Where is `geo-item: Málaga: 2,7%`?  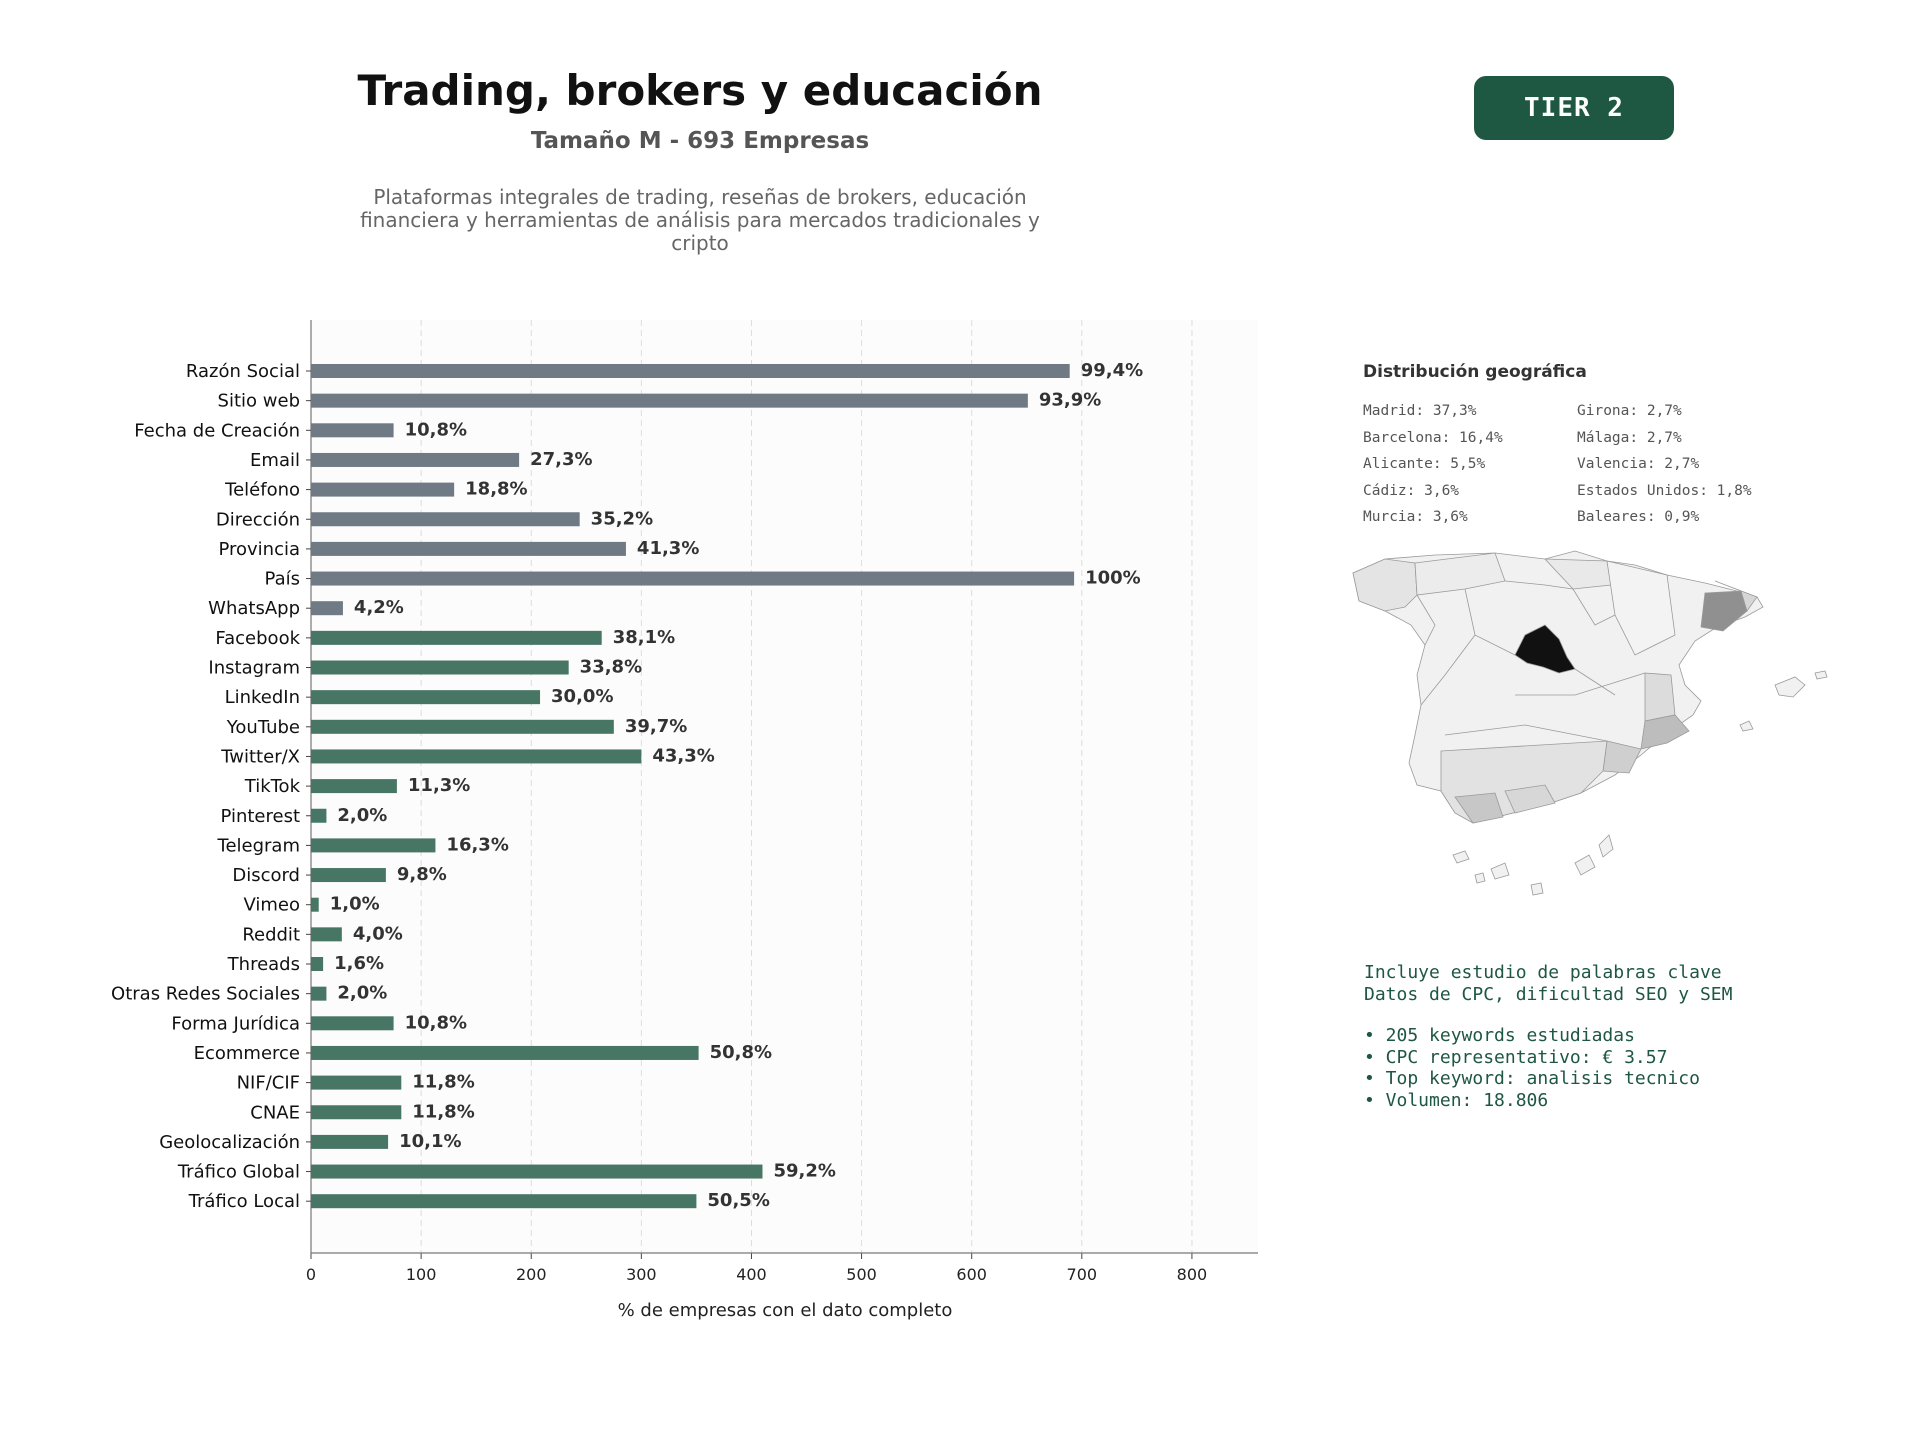
geo-item: Málaga: 2,7% is located at coordinates (1629, 437).